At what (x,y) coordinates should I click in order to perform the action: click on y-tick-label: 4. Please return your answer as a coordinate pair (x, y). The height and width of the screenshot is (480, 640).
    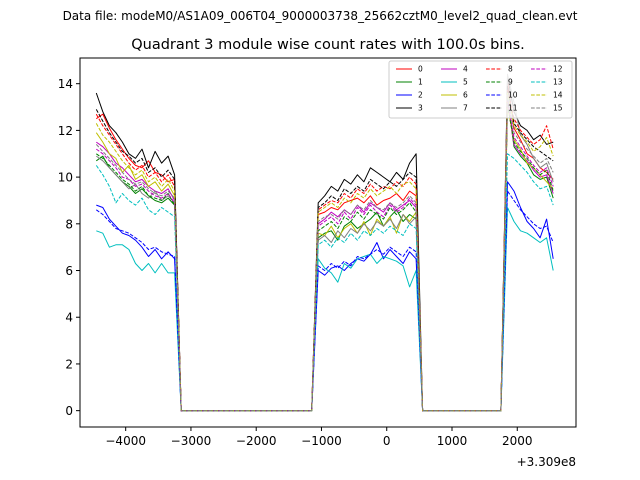
    Looking at the image, I should click on (69, 318).